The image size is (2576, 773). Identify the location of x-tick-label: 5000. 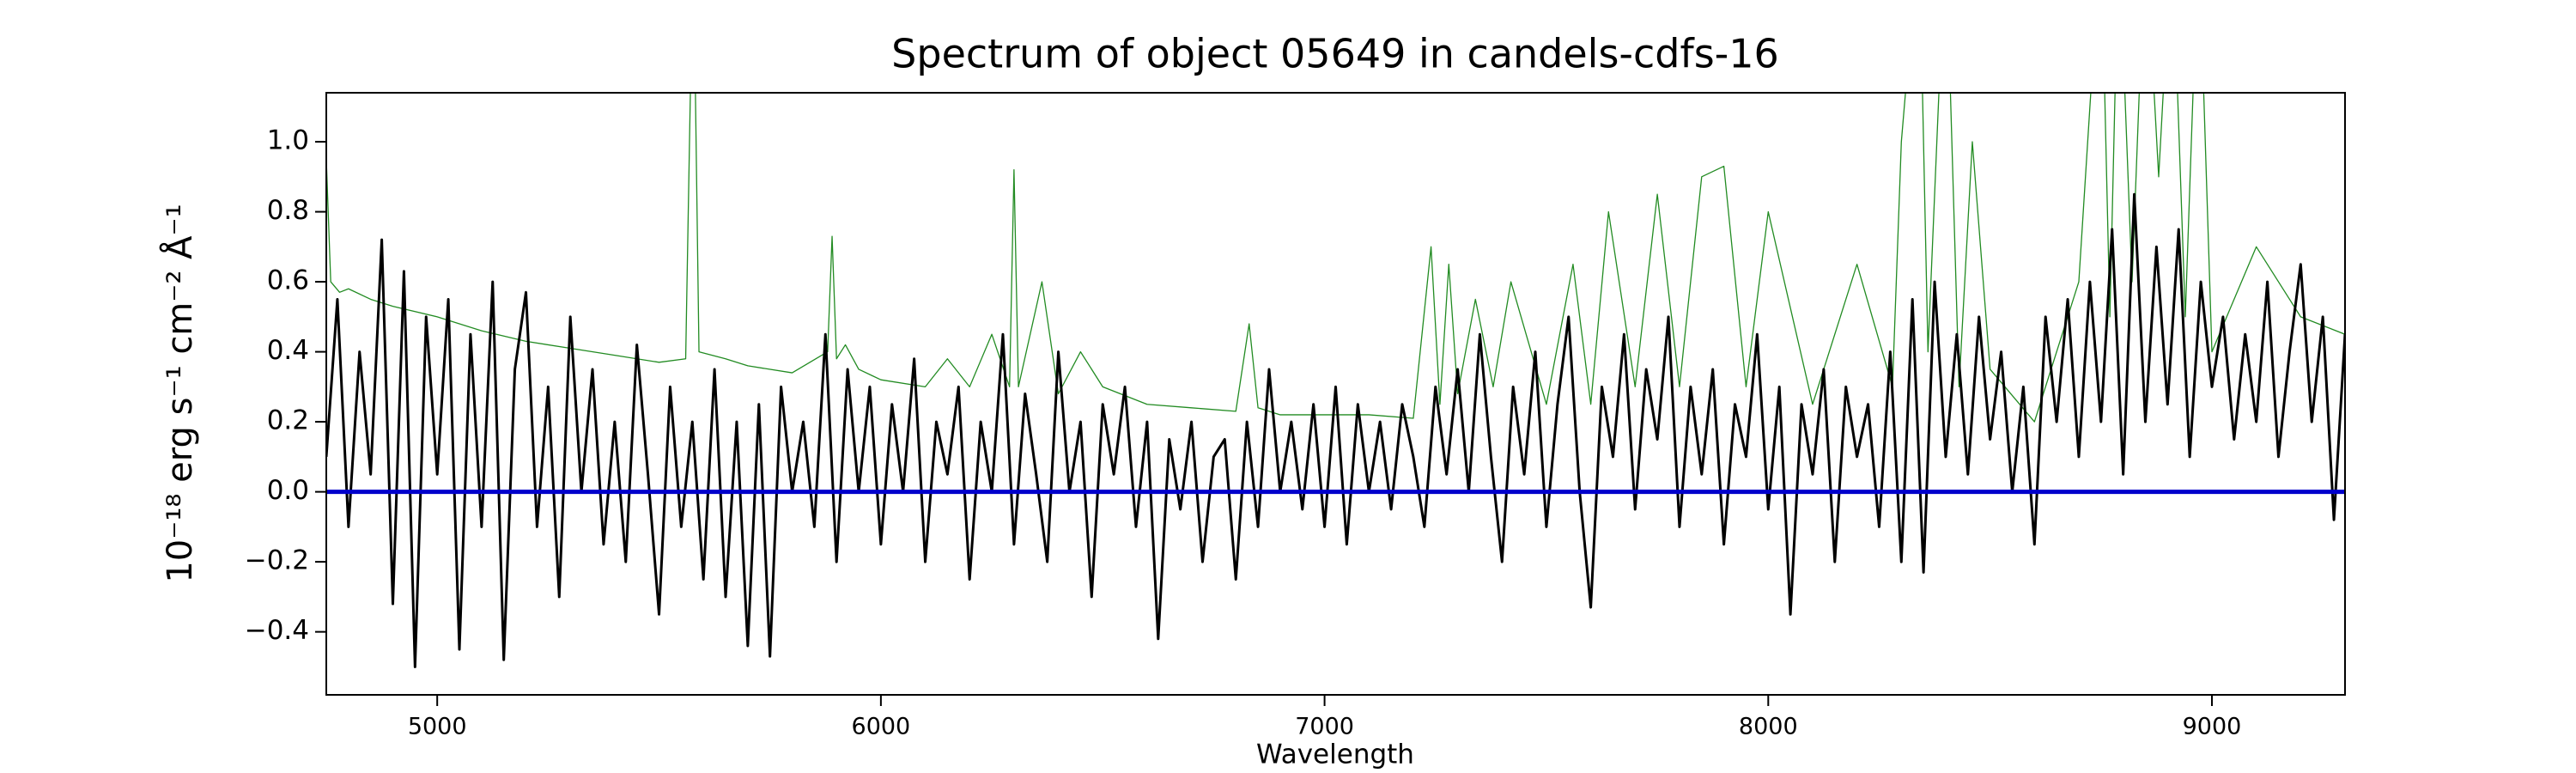
(438, 727).